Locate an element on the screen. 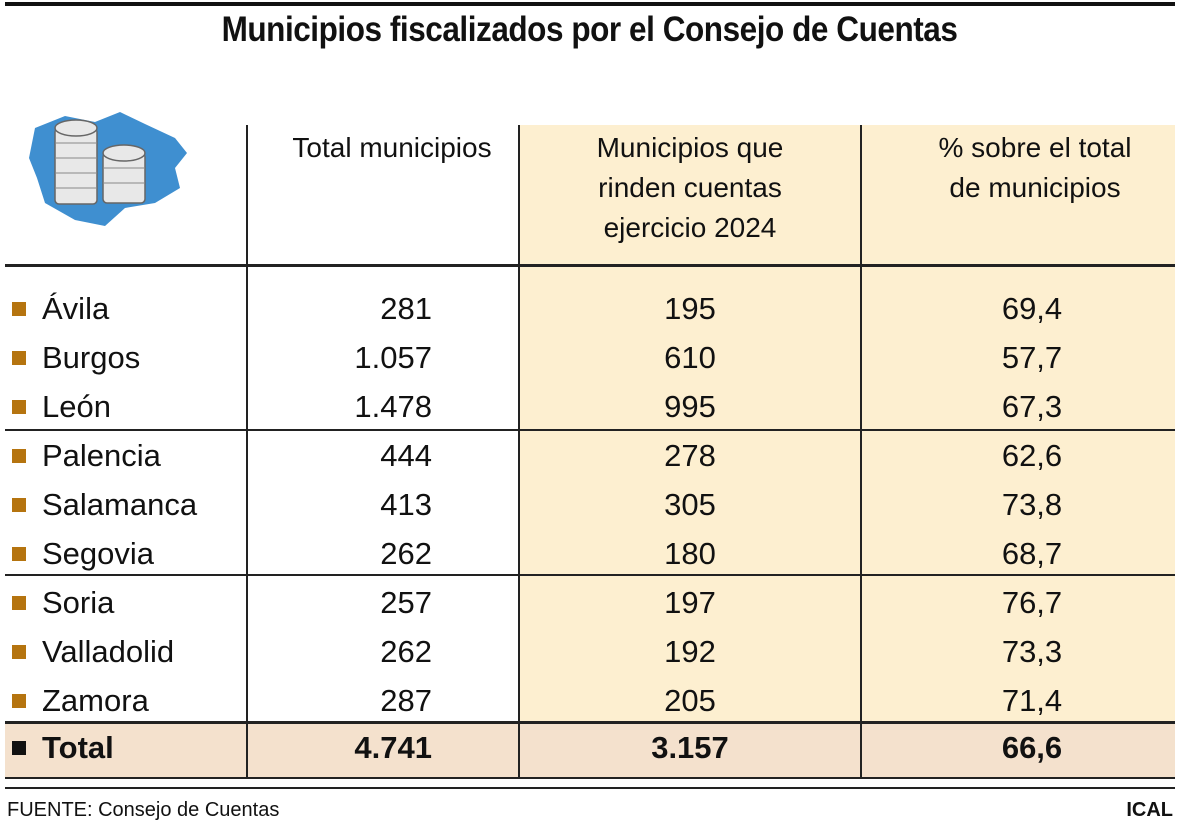 Image resolution: width=1179 pixels, height=829 pixels. cell: 610 is located at coordinates (690, 357).